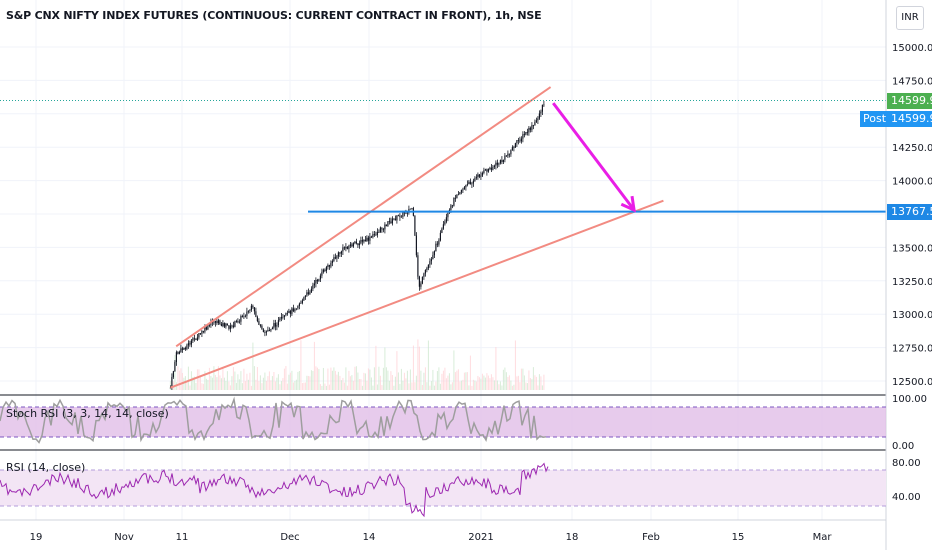  What do you see at coordinates (594, 156) in the screenshot?
I see `projection-arrow` at bounding box center [594, 156].